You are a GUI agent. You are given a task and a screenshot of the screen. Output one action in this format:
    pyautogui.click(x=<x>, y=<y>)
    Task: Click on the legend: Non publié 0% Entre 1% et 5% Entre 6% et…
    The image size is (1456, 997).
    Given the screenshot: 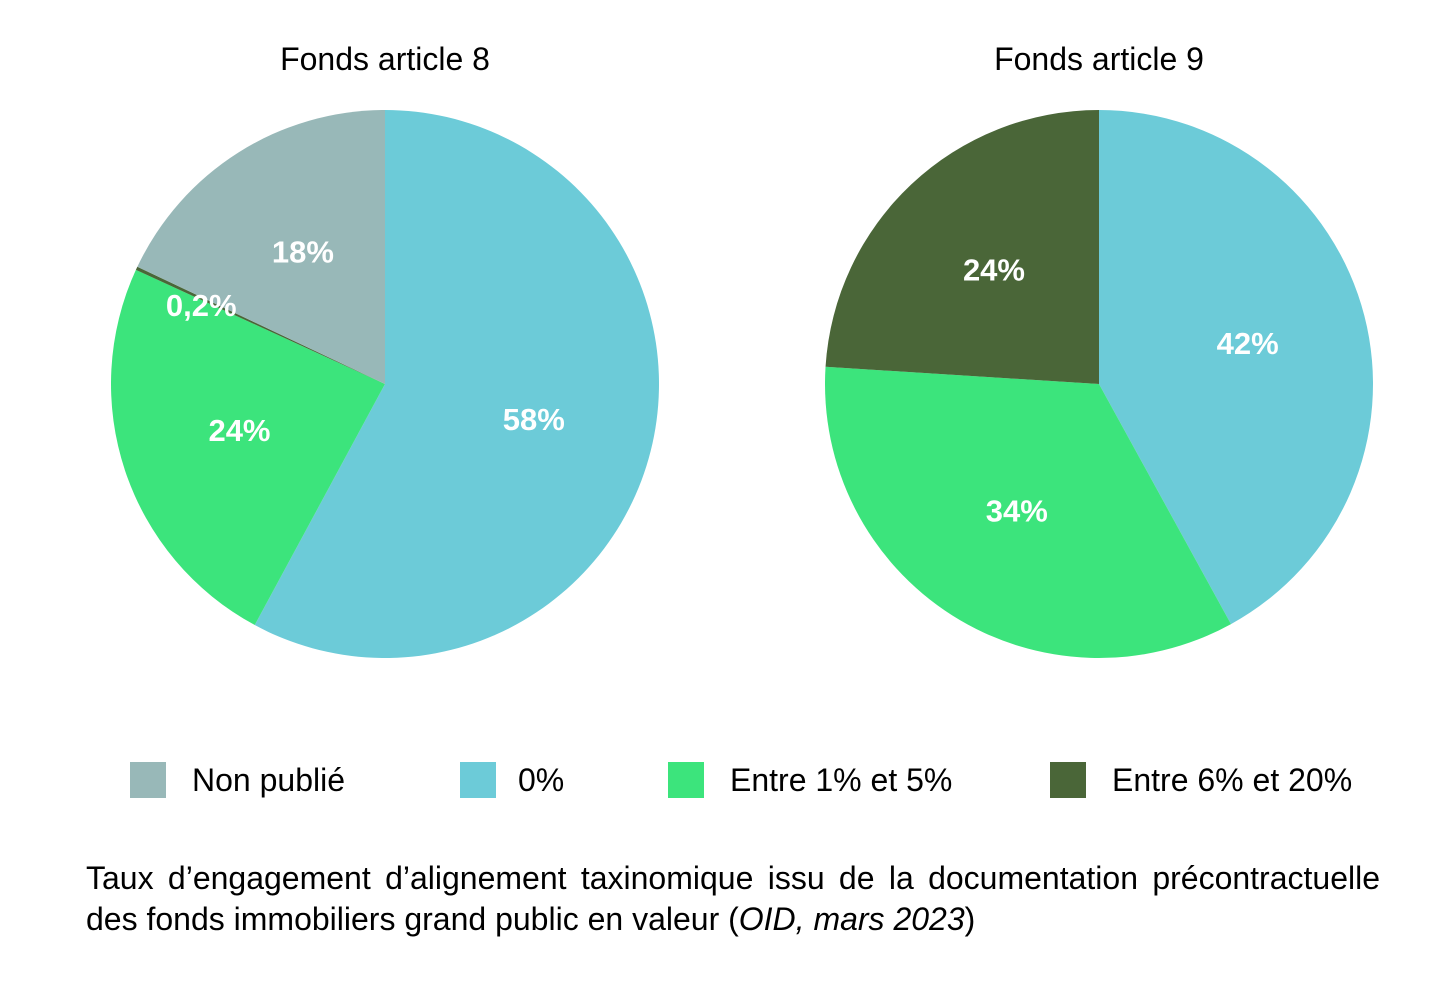 What is the action you would take?
    pyautogui.click(x=728, y=780)
    